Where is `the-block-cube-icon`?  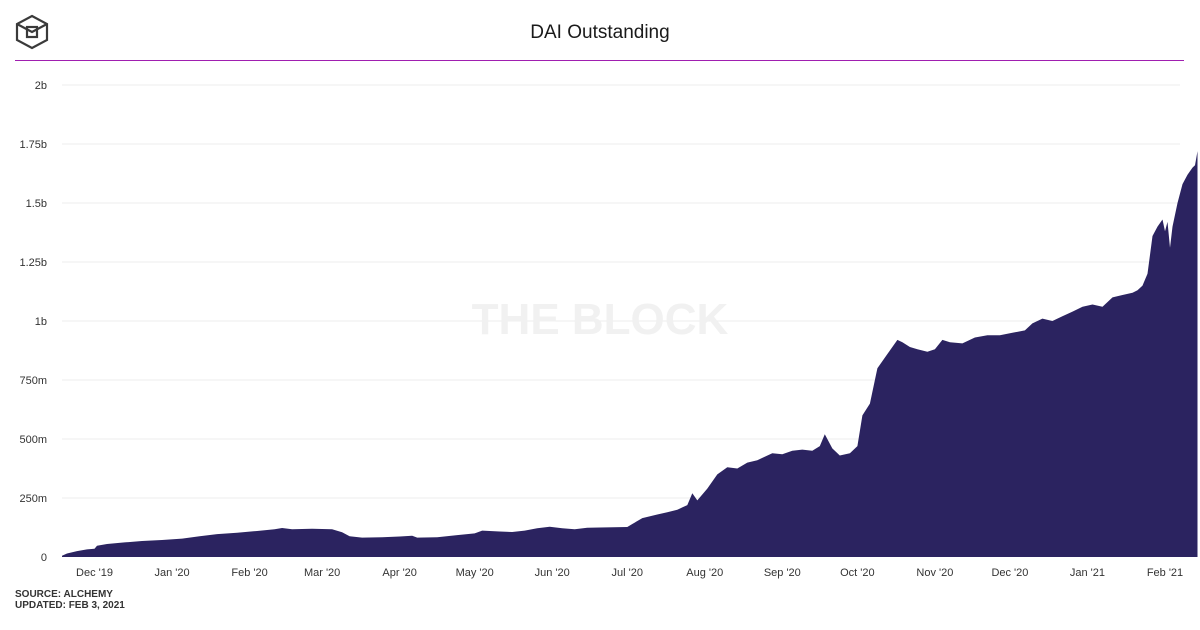
the-block-cube-icon is located at coordinates (32, 32).